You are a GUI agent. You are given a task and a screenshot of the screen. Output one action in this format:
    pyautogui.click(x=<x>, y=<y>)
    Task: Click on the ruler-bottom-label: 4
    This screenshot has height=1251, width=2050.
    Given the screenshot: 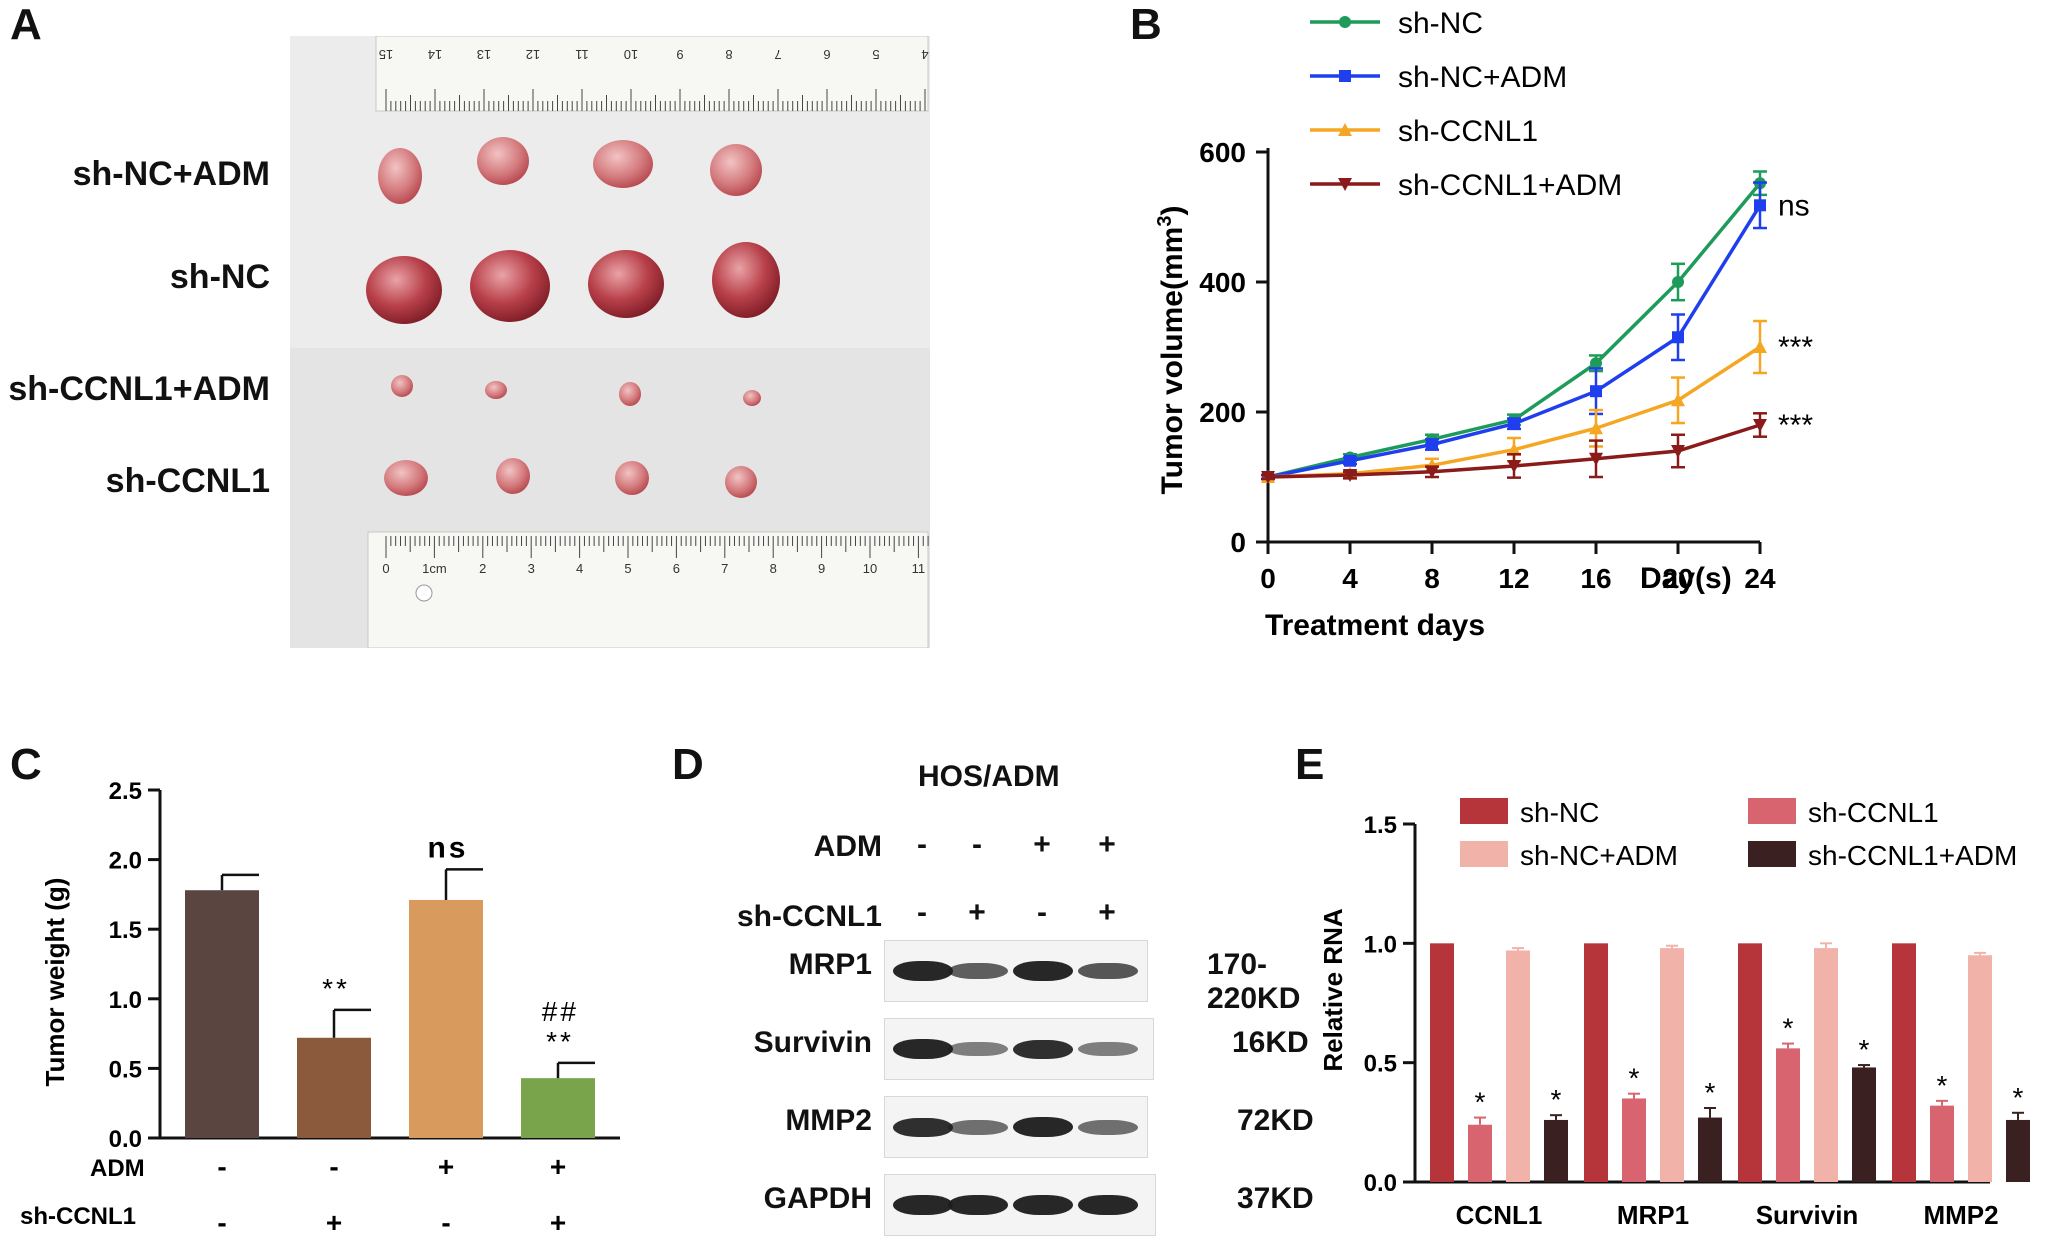 What is the action you would take?
    pyautogui.click(x=579, y=568)
    